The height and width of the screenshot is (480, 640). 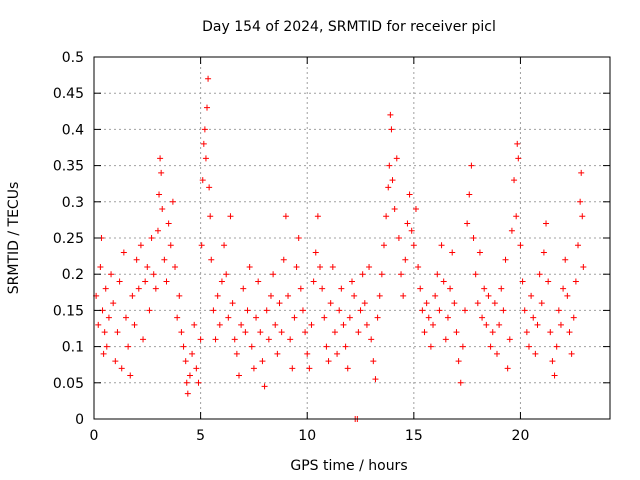 What do you see at coordinates (68, 239) in the screenshot?
I see `y-tick-labels: 0 0.05 0.1 0.15 0.2 0.25 0.3 0.35 0.4 0.45 0.5` at bounding box center [68, 239].